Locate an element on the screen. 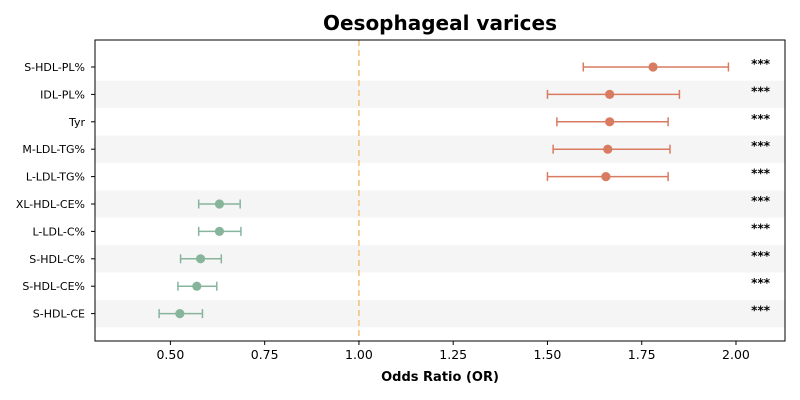 This screenshot has height=400, width=800. y-tick-label: S-HDL-CE is located at coordinates (59, 314).